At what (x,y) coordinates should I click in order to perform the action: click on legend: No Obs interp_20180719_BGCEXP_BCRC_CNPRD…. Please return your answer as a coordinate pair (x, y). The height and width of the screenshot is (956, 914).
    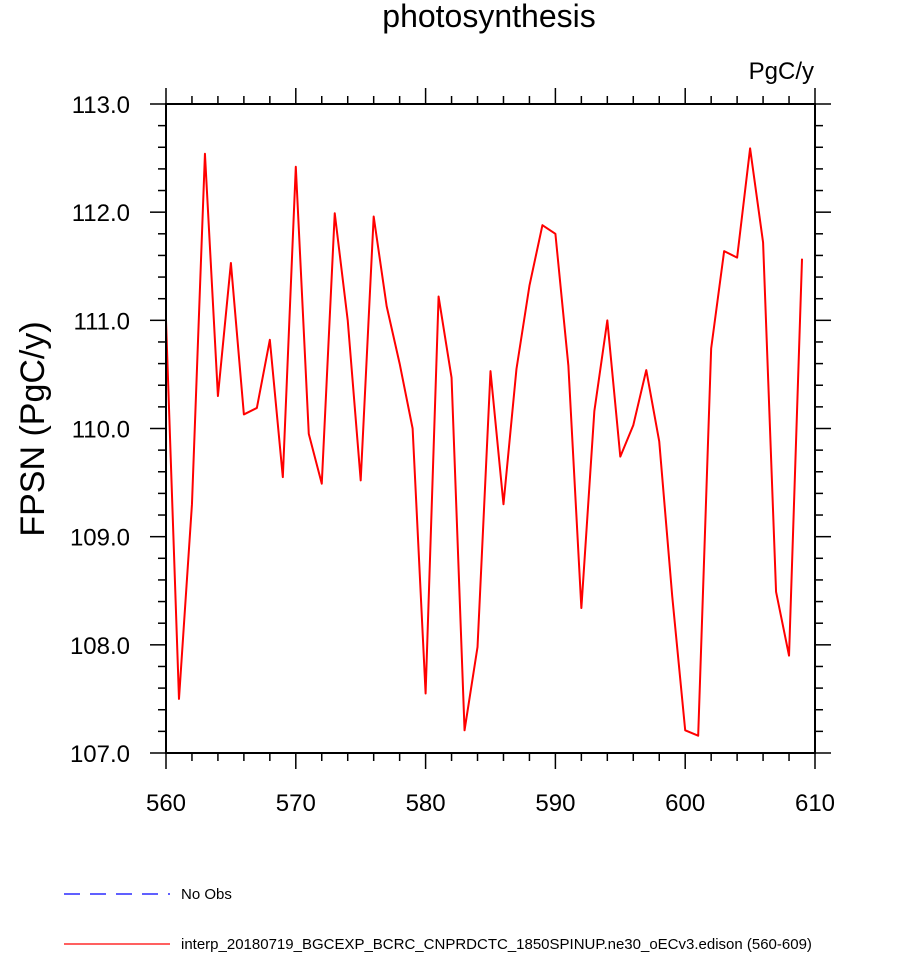
    Looking at the image, I should click on (438, 919).